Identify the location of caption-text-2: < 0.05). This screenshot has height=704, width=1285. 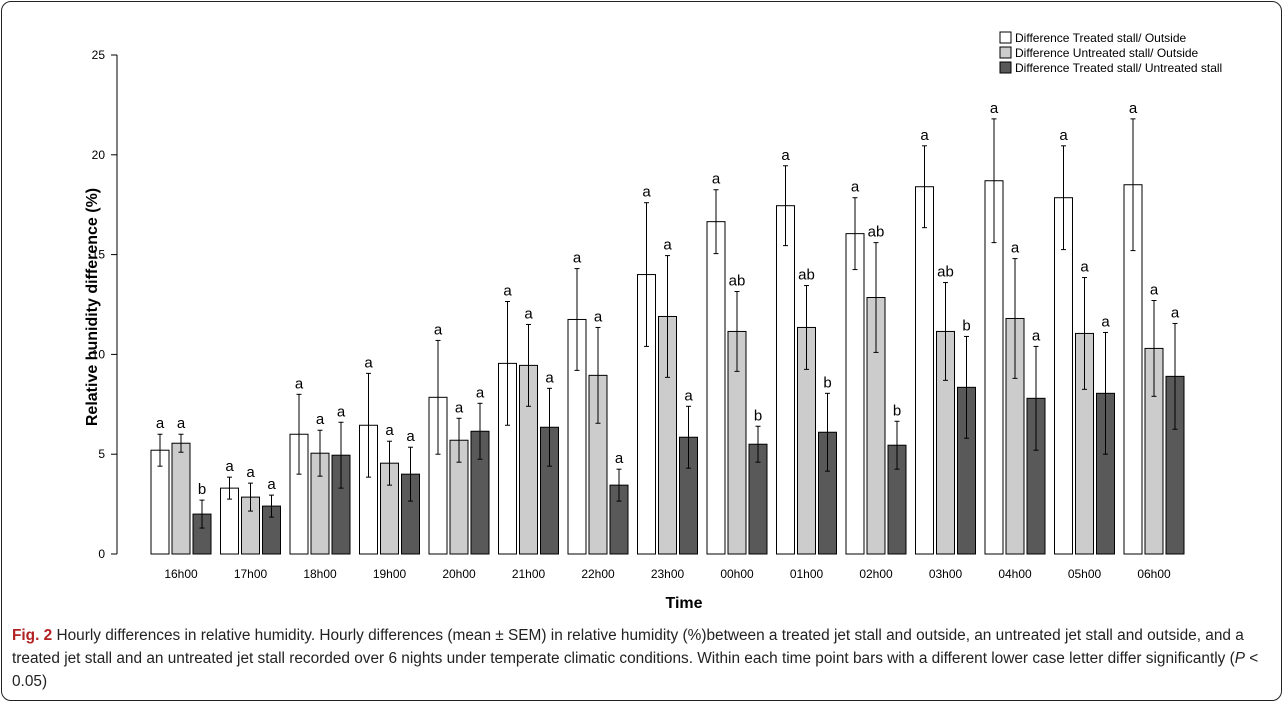
(635, 670).